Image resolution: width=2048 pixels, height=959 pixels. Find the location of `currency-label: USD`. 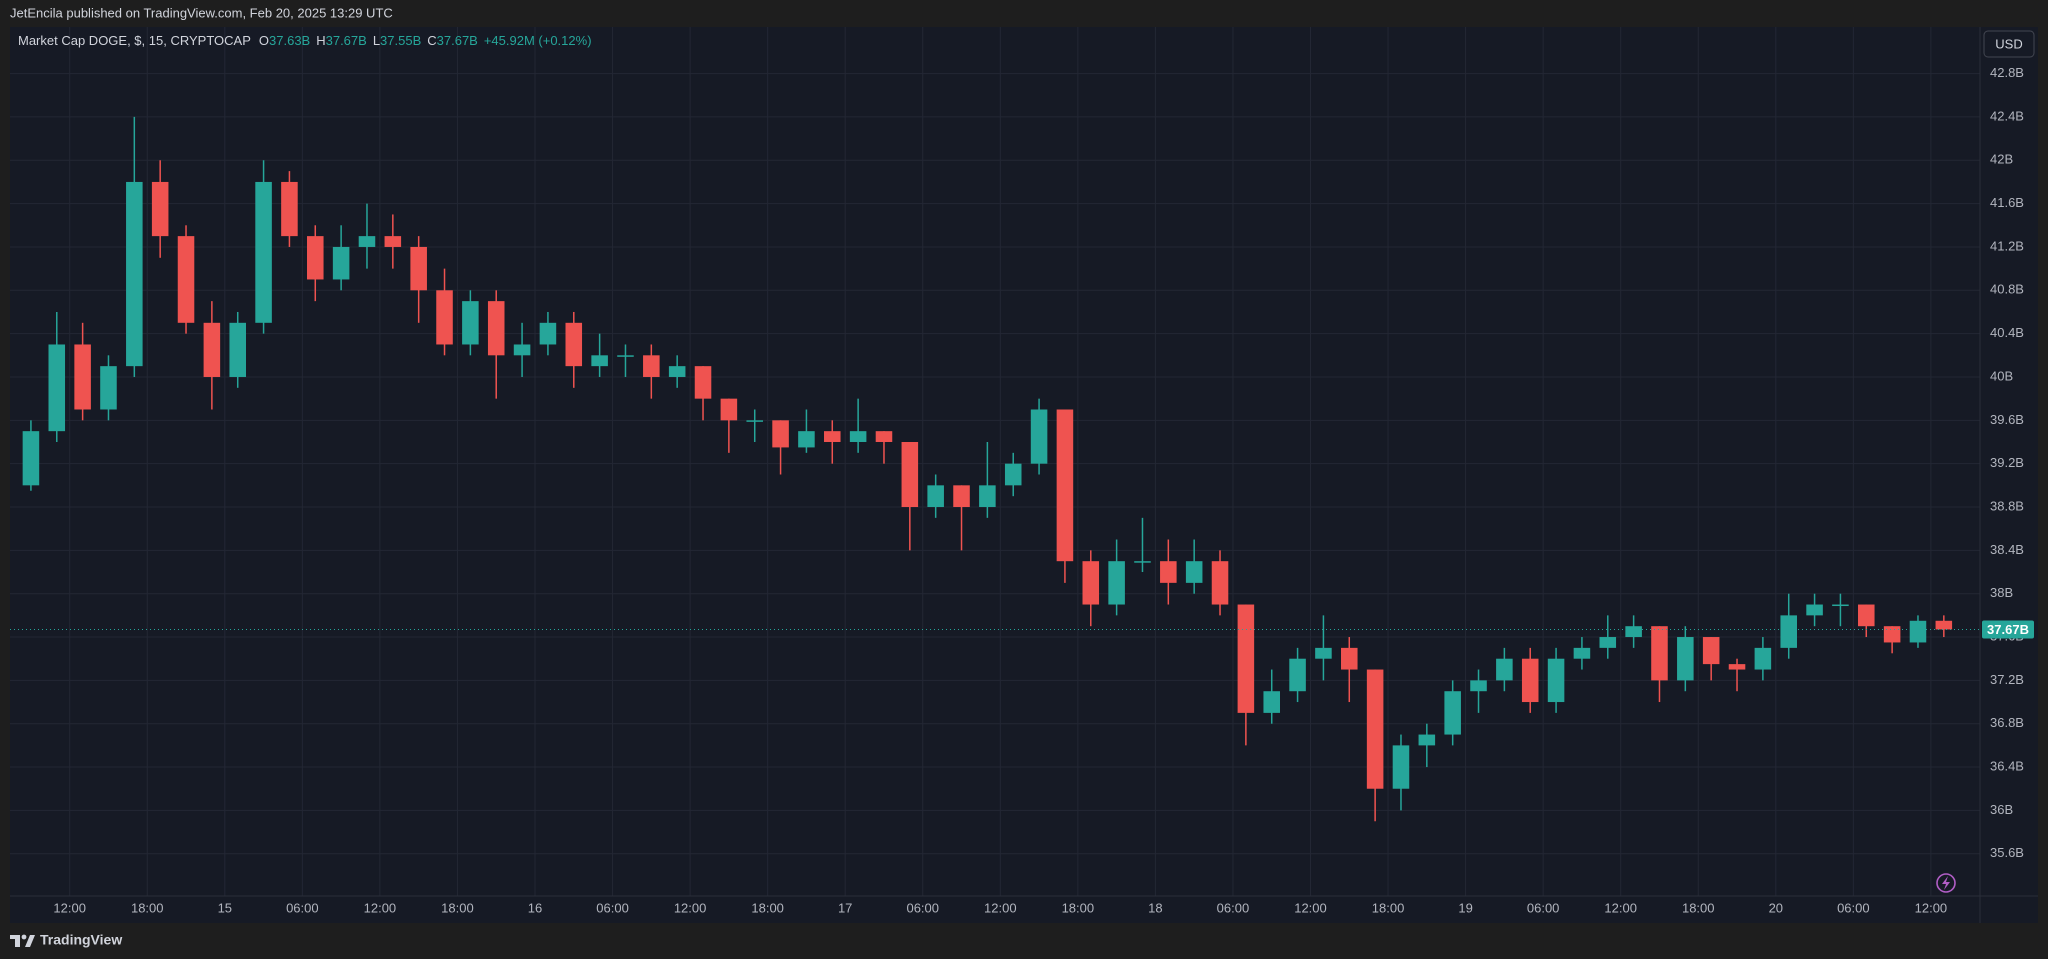

currency-label: USD is located at coordinates (2008, 43).